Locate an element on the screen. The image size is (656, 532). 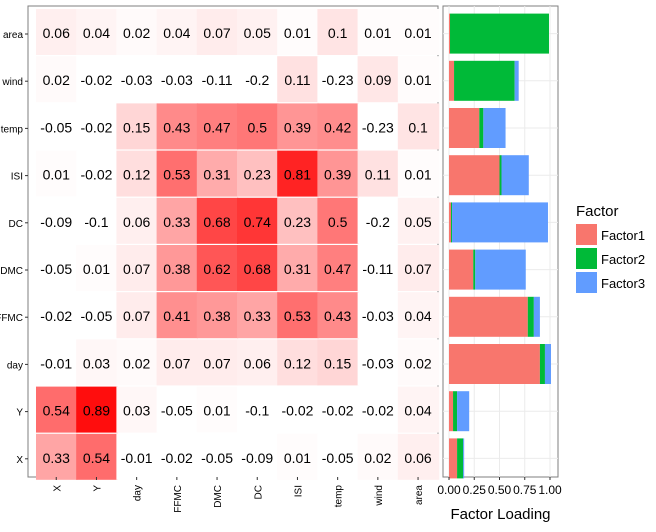
y-tick-label: Y is located at coordinates (19, 413).